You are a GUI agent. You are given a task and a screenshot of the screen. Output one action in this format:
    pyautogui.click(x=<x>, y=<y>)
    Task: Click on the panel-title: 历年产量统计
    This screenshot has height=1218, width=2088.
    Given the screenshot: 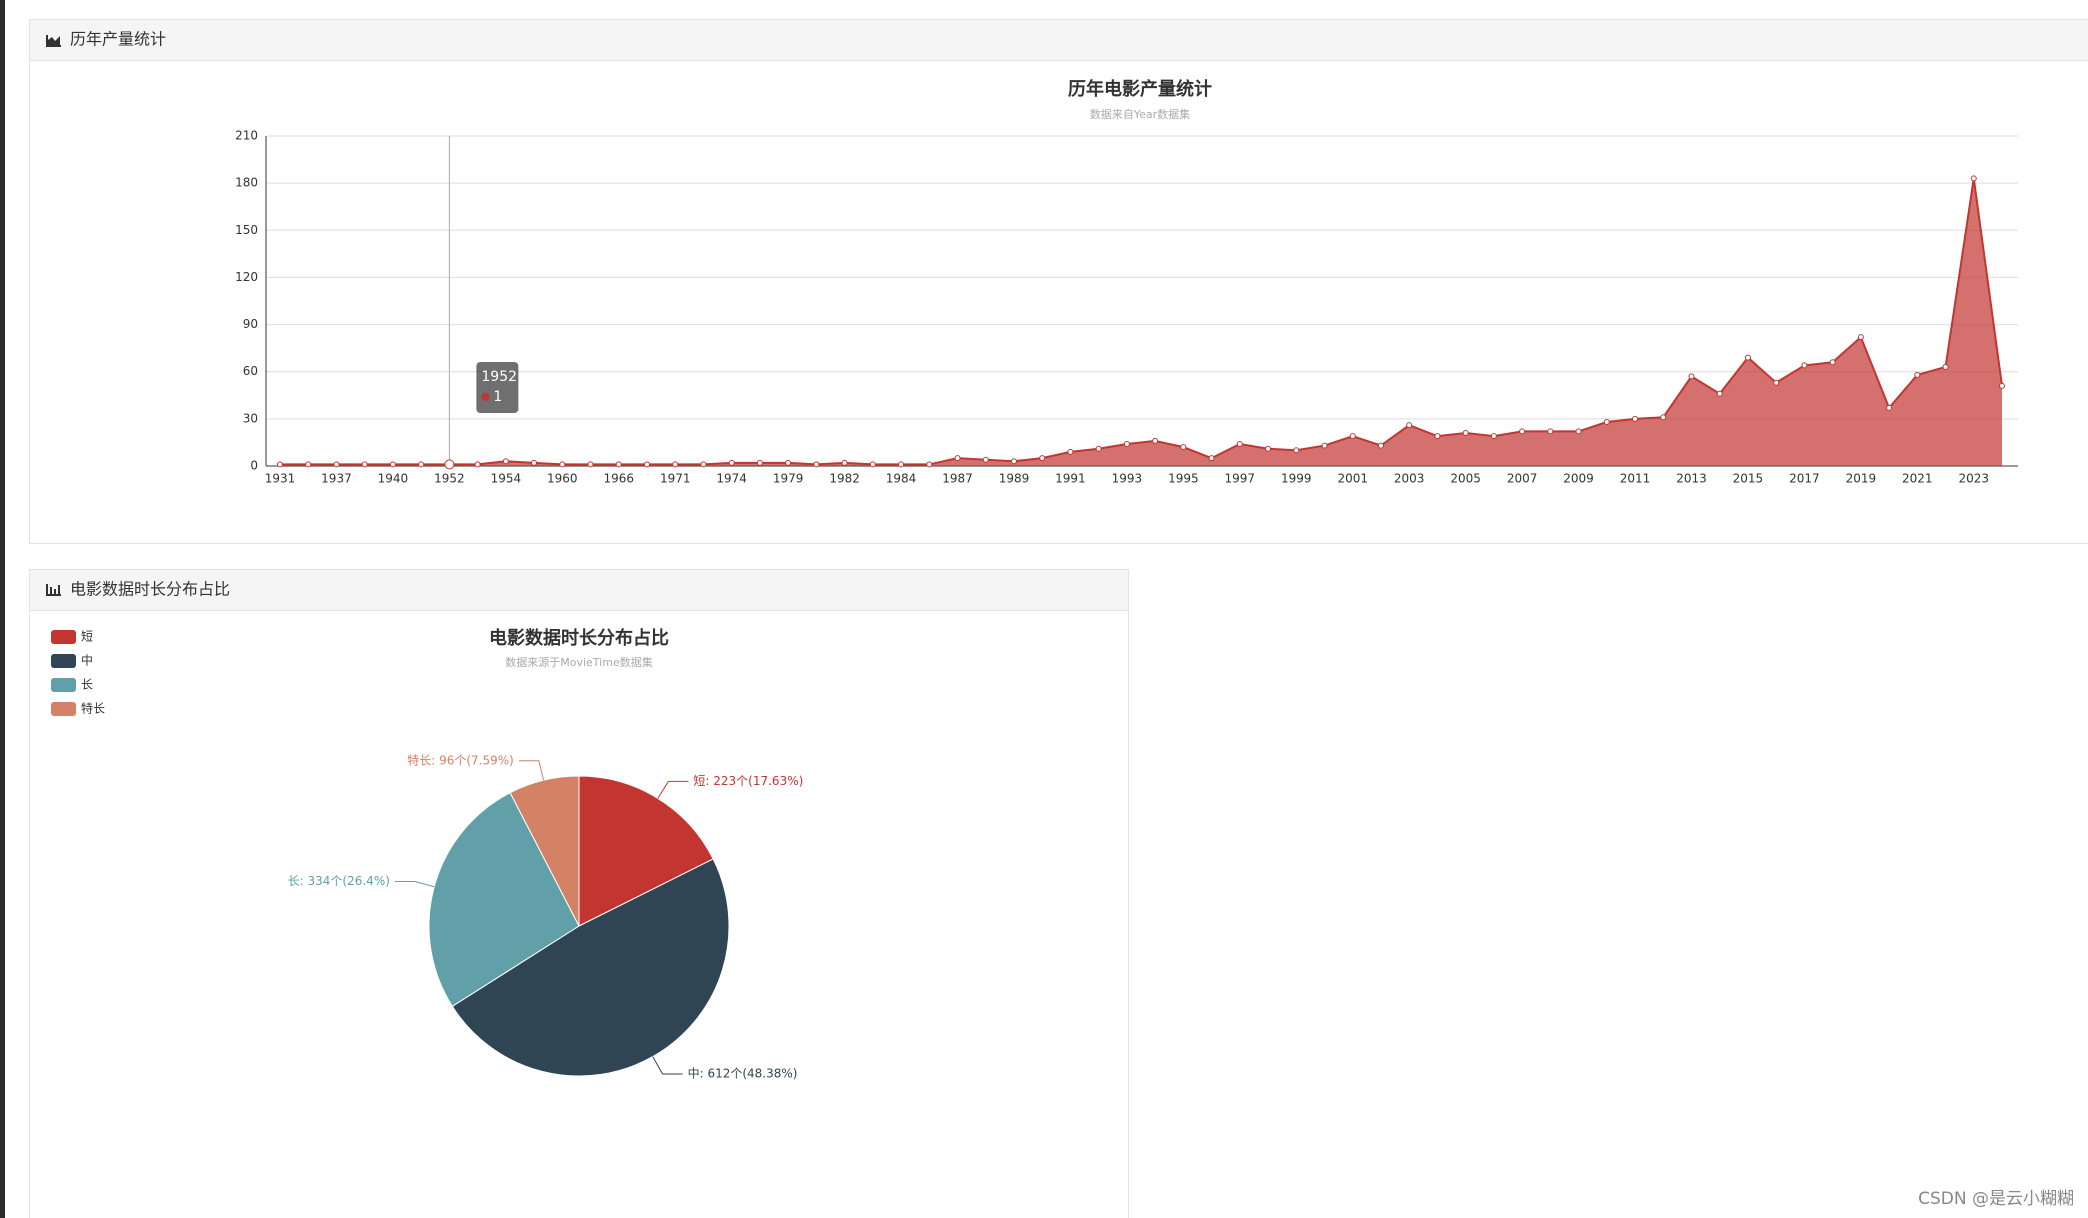 What is the action you would take?
    pyautogui.click(x=118, y=39)
    